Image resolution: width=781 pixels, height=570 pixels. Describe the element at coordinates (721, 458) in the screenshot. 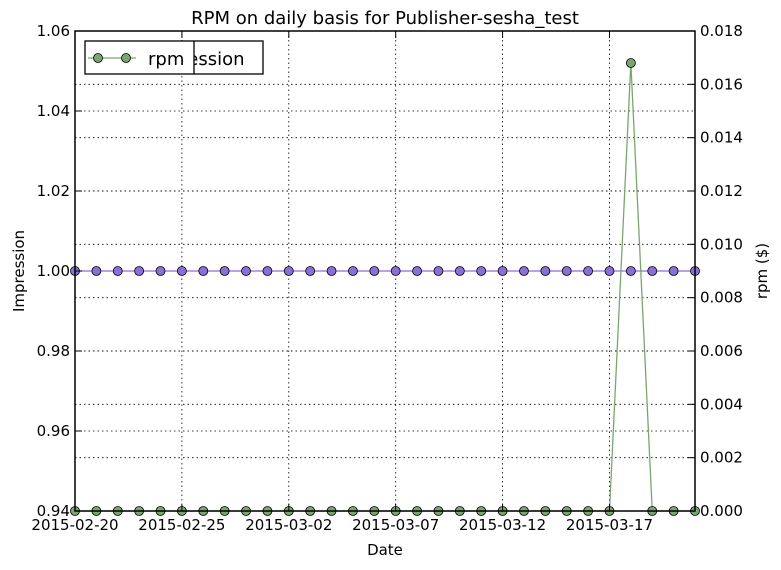

I see `y-tick-label-right: 0.002` at that location.